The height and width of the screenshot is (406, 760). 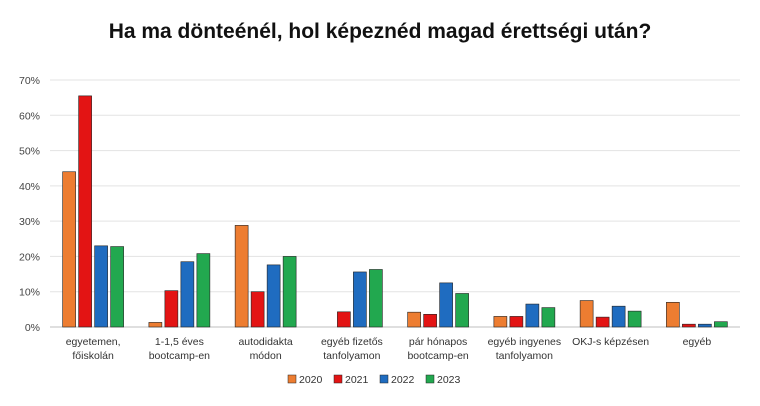 What do you see at coordinates (403, 380) in the screenshot?
I see `legend-label: 2022` at bounding box center [403, 380].